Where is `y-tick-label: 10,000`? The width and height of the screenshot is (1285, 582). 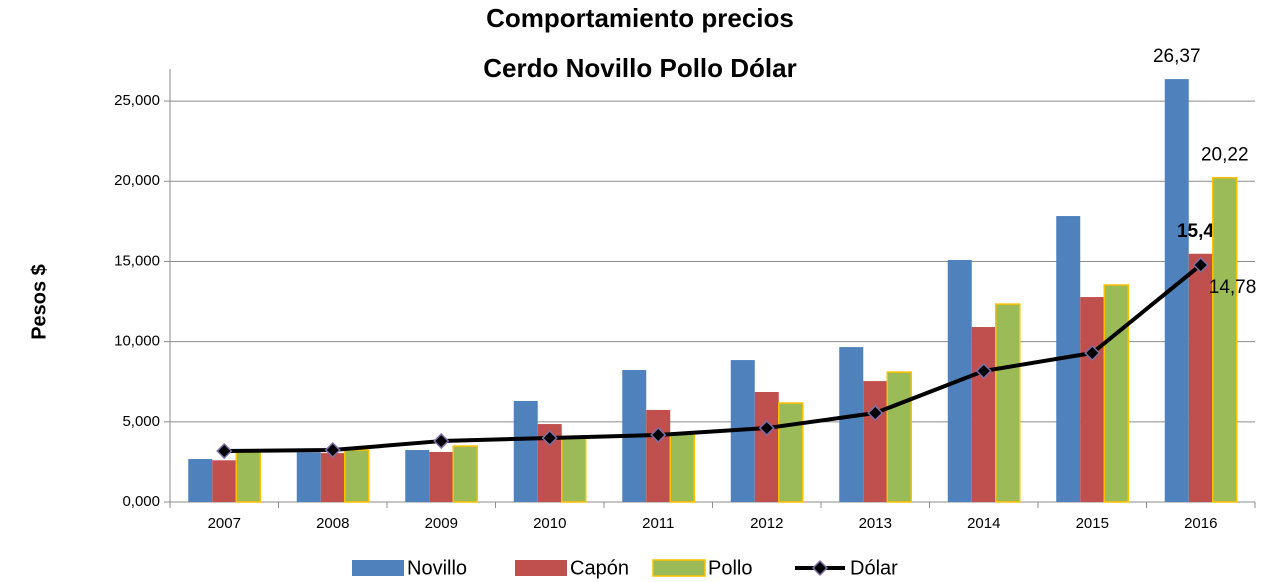 y-tick-label: 10,000 is located at coordinates (137, 341).